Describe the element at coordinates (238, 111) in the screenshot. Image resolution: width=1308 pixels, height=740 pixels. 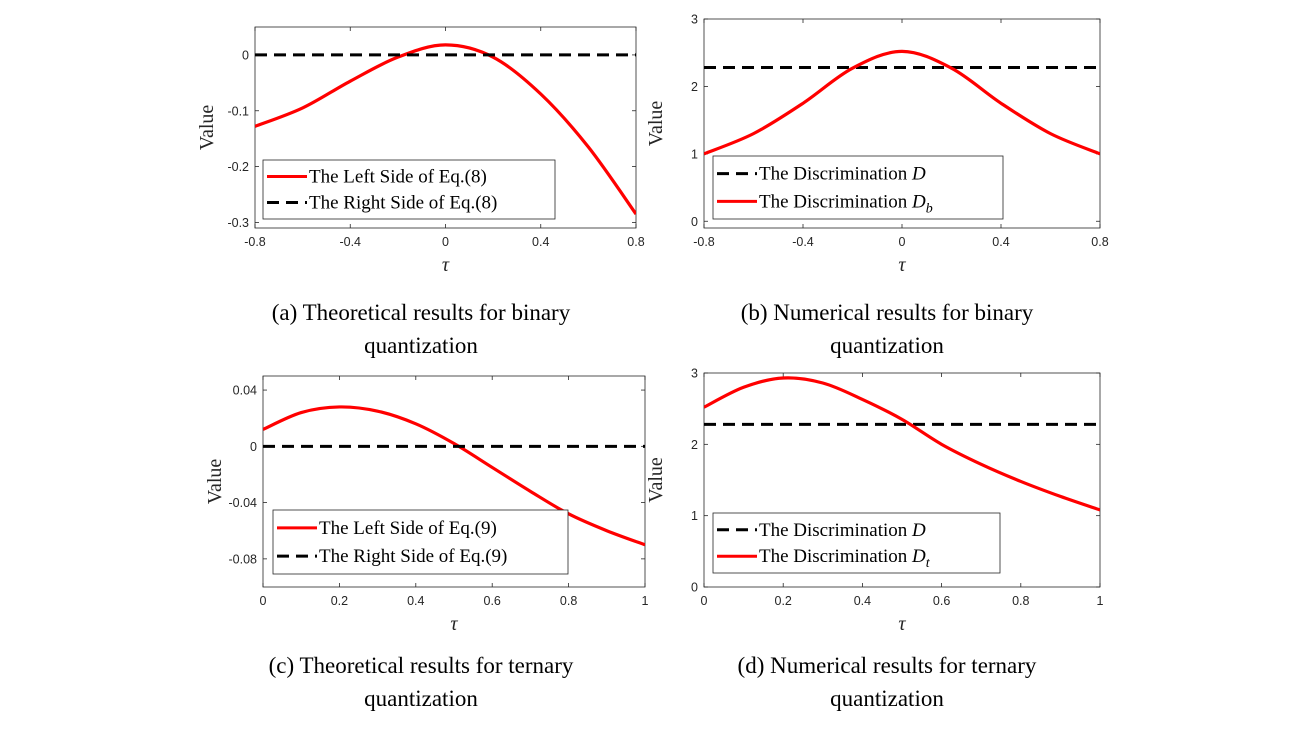
I see `y-tick-label: -0.1` at that location.